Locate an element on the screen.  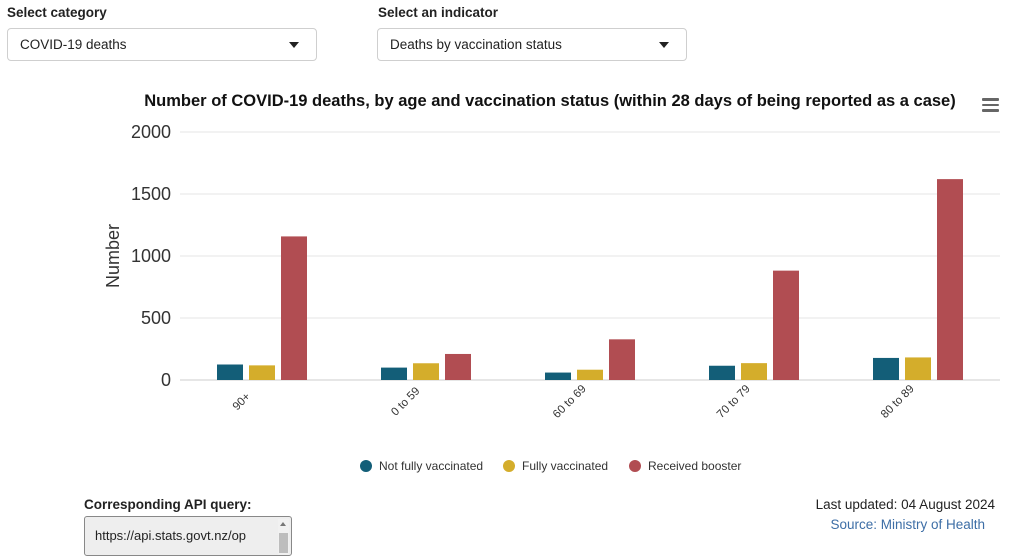
api-query-text: https://api.stats.govt.nz/op is located at coordinates (171, 535).